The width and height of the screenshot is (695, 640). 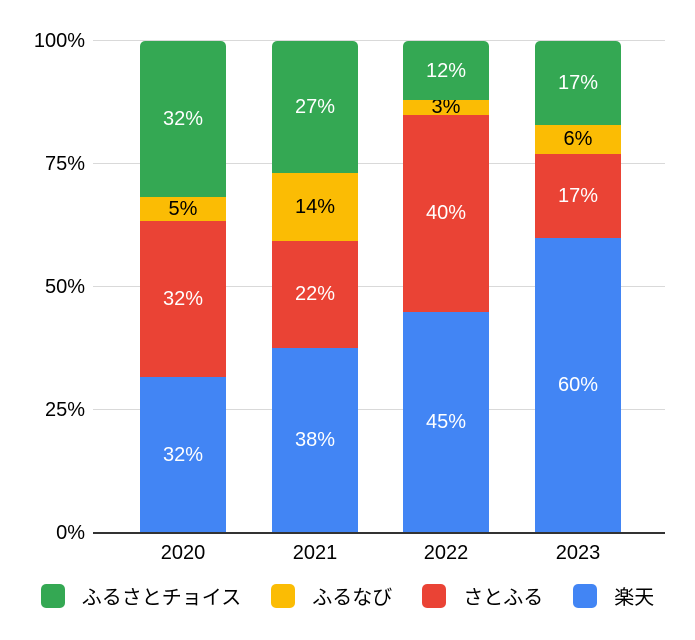 I want to click on y-axis-label-0: 0%, so click(x=70, y=533).